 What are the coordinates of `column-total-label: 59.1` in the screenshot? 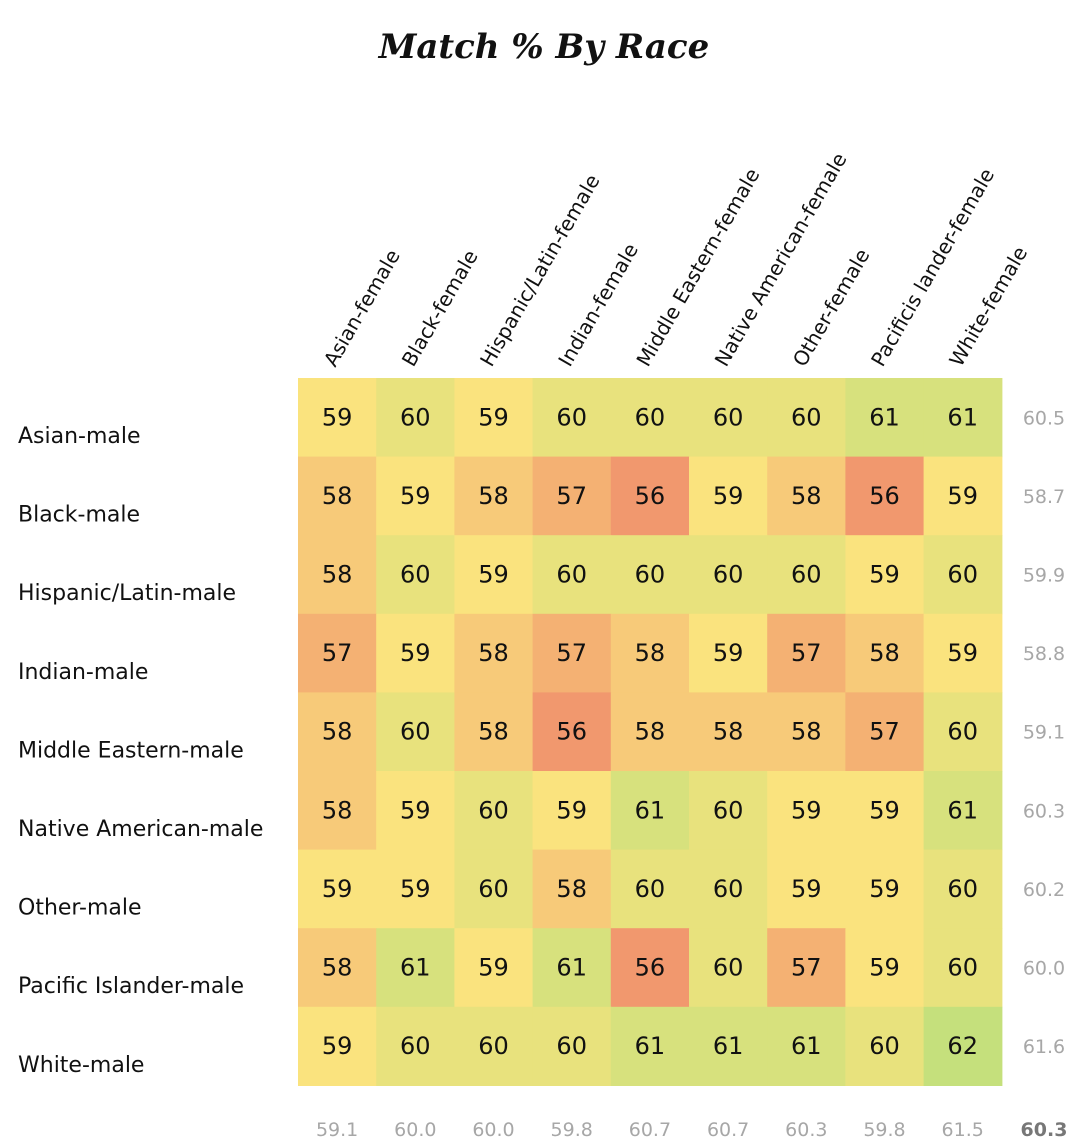 It's located at (337, 1130).